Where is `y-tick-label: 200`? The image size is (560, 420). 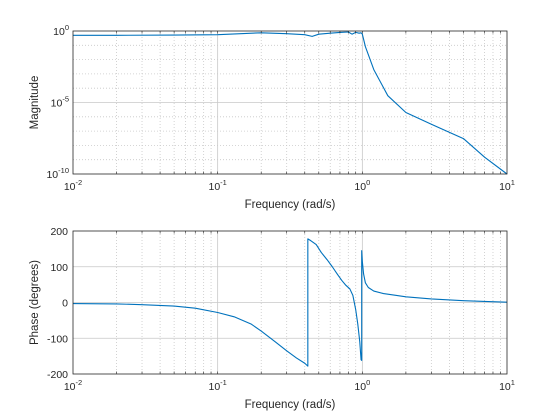
y-tick-label: 200 is located at coordinates (59, 232).